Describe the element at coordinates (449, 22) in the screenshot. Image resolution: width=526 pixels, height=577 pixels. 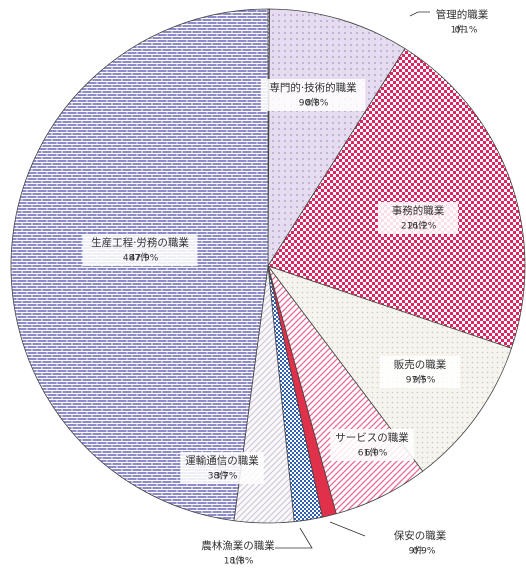
I see `slice-label: 管理的職業 1件0.1%` at that location.